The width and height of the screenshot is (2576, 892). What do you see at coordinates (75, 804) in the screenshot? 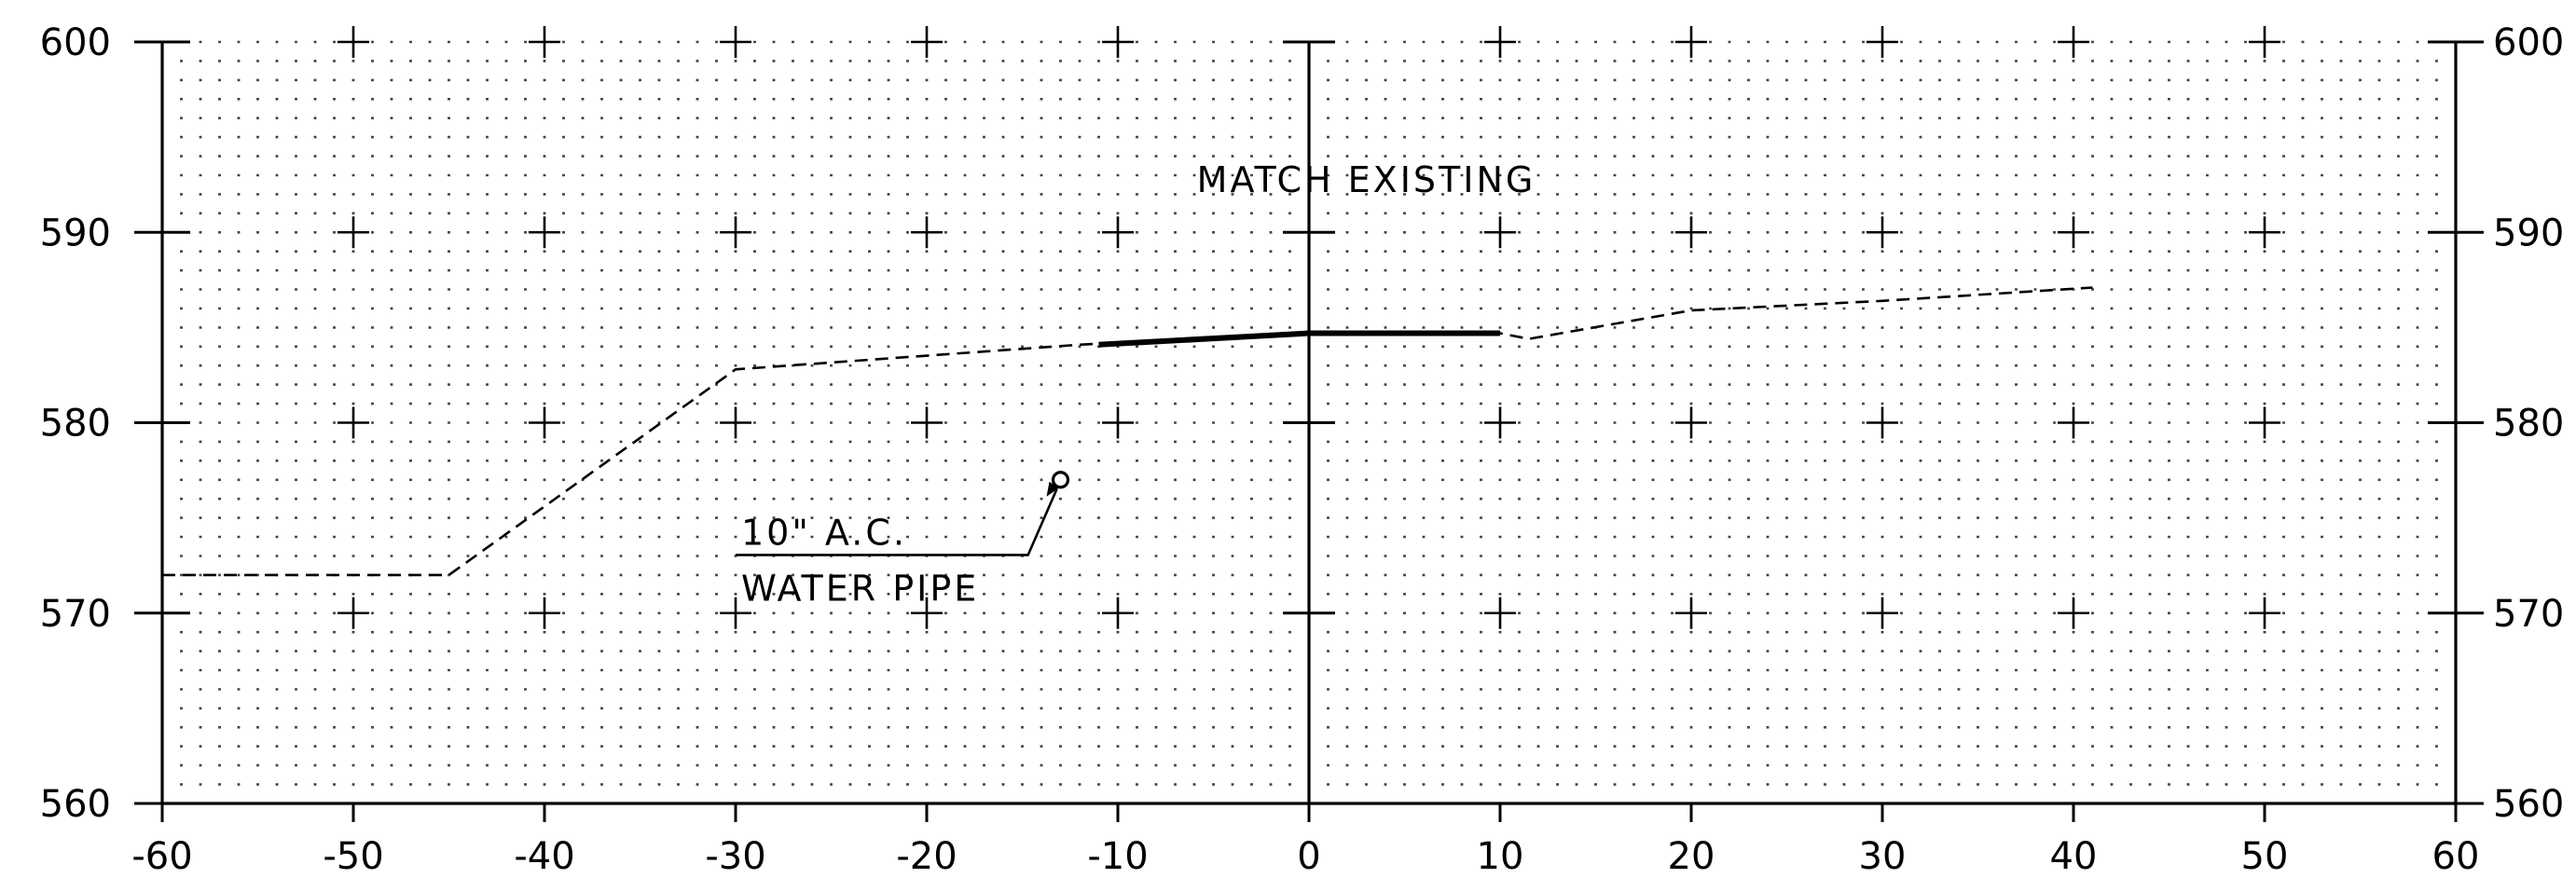
I see `y-tick-label-left: 560` at bounding box center [75, 804].